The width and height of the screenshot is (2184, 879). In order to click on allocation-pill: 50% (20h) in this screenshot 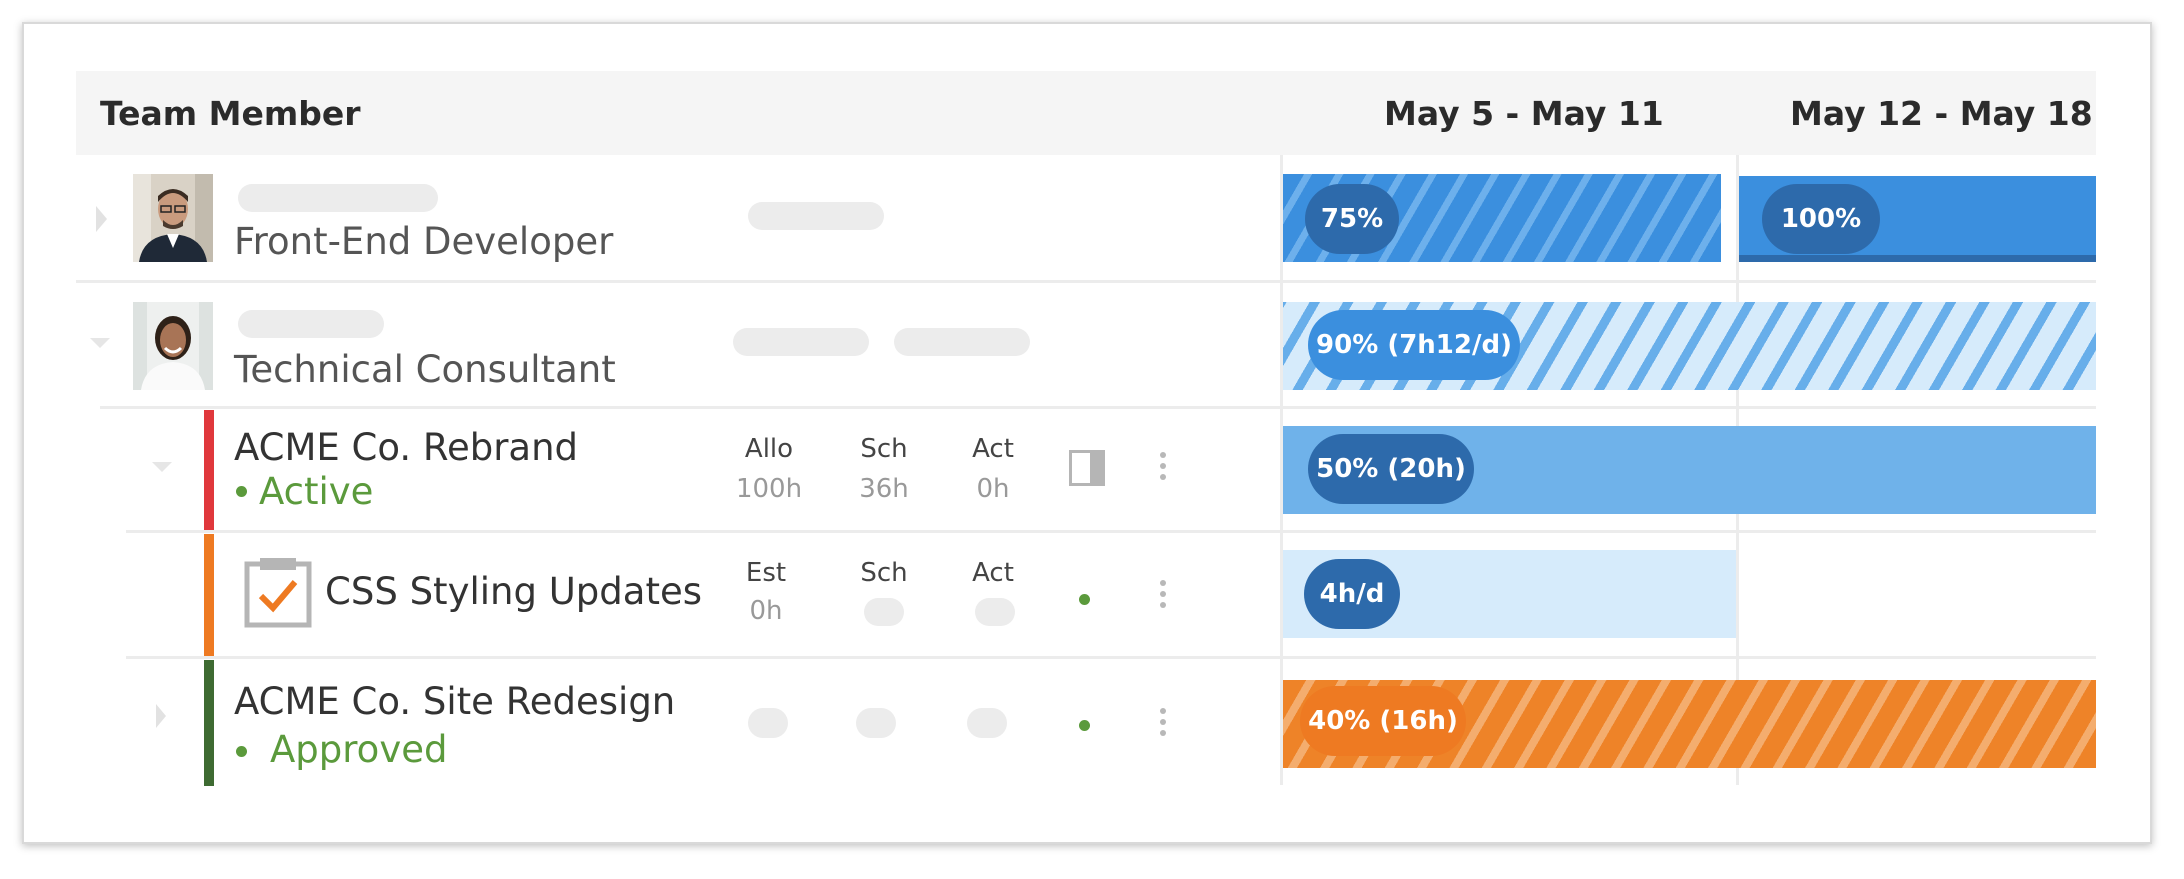, I will do `click(1391, 469)`.